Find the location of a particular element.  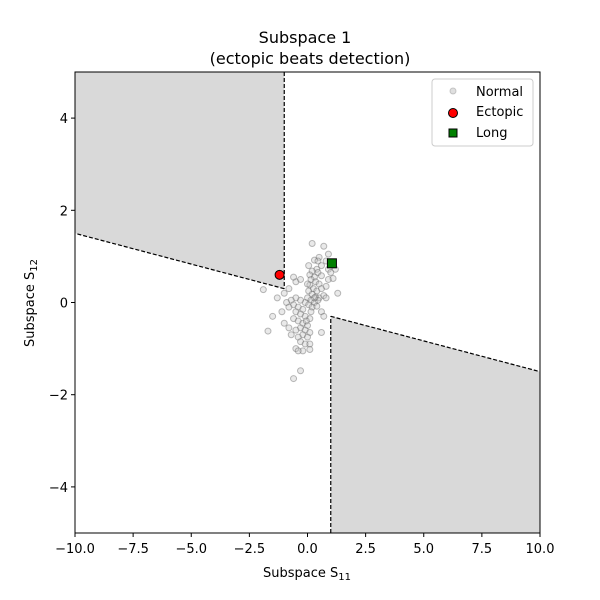

x-tick-label: −7.5 is located at coordinates (133, 549).